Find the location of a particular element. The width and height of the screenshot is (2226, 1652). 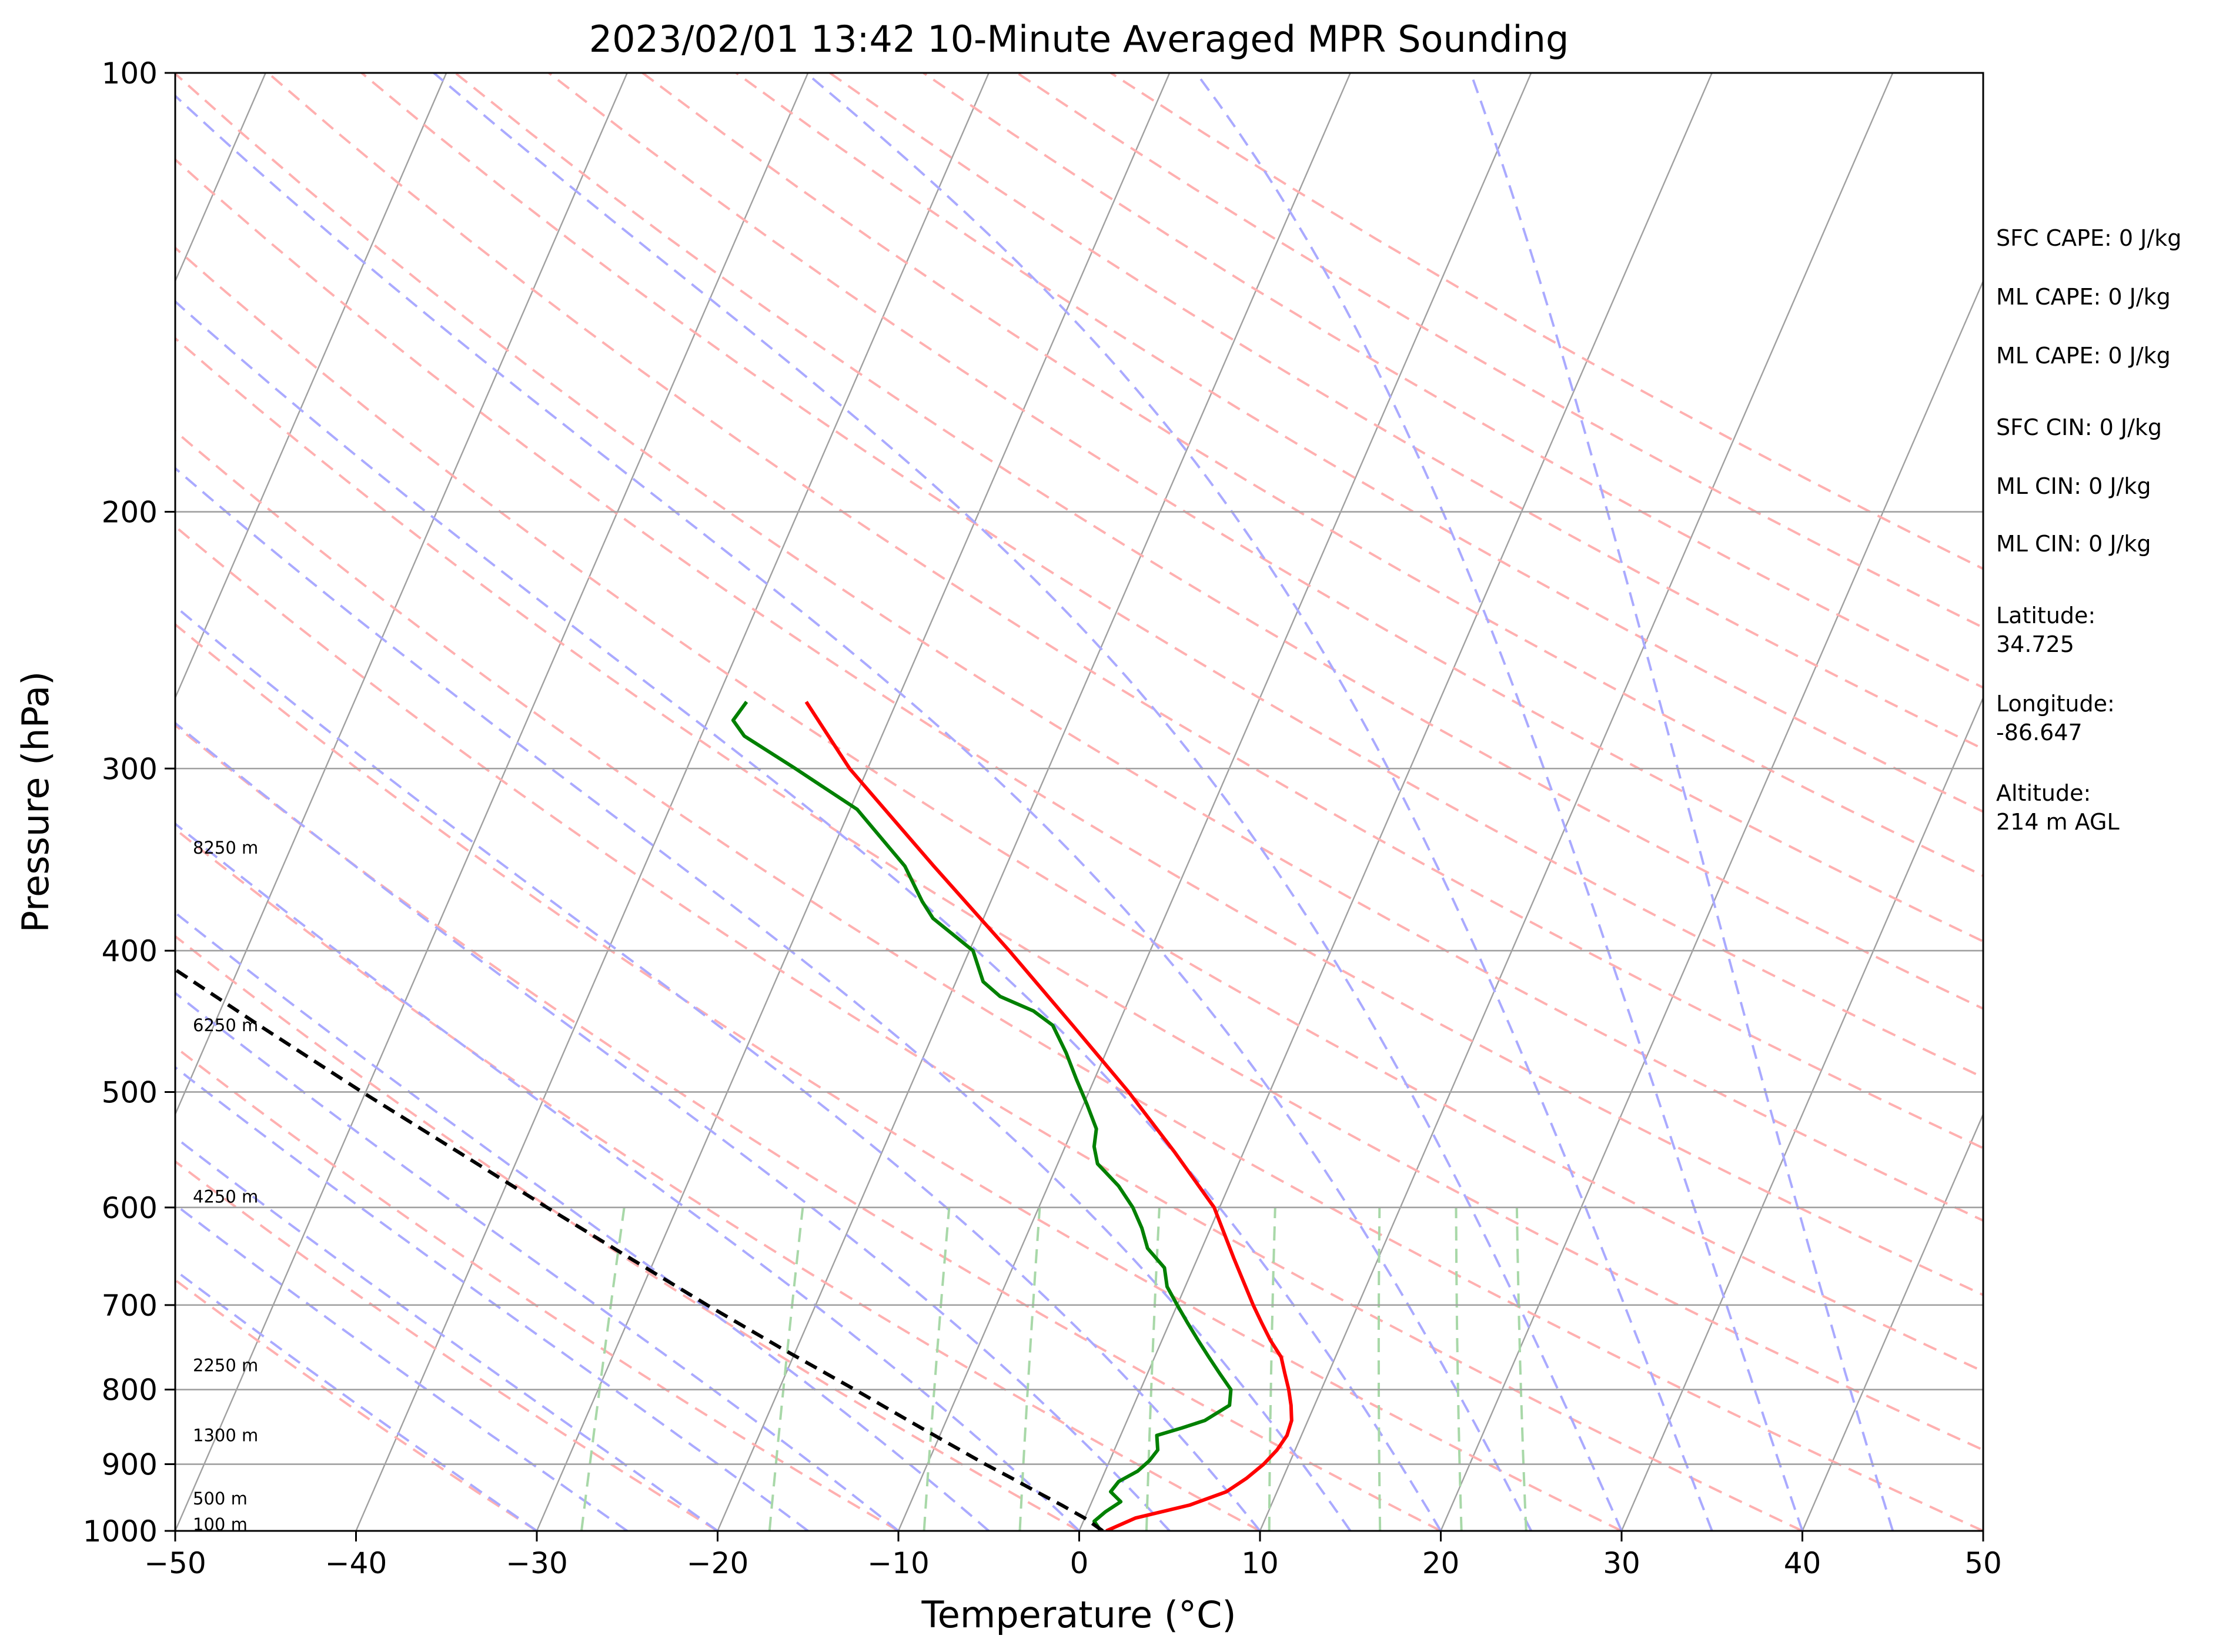

y-axis-ticks: 100 200 300 400 500 600 700 800 900 1000 is located at coordinates (129, 803).